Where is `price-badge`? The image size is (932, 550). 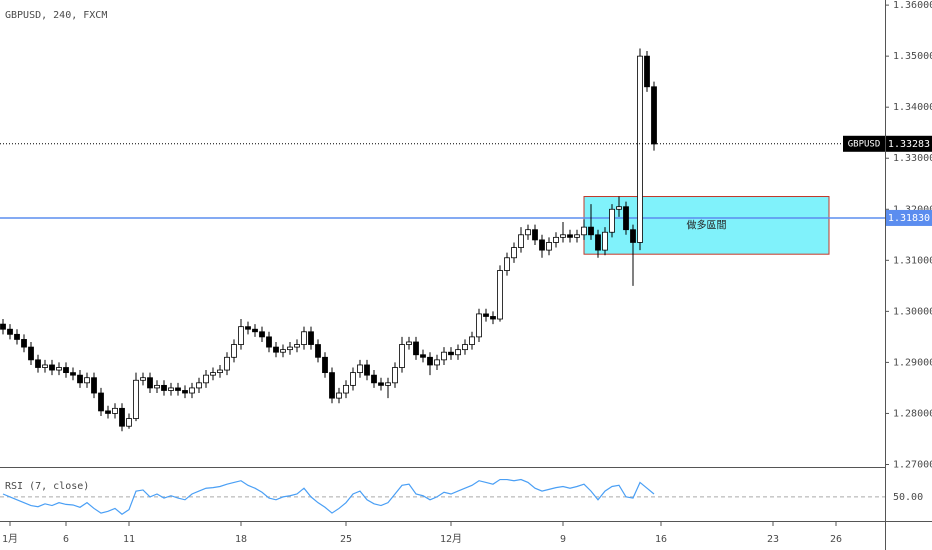
price-badge is located at coordinates (909, 143).